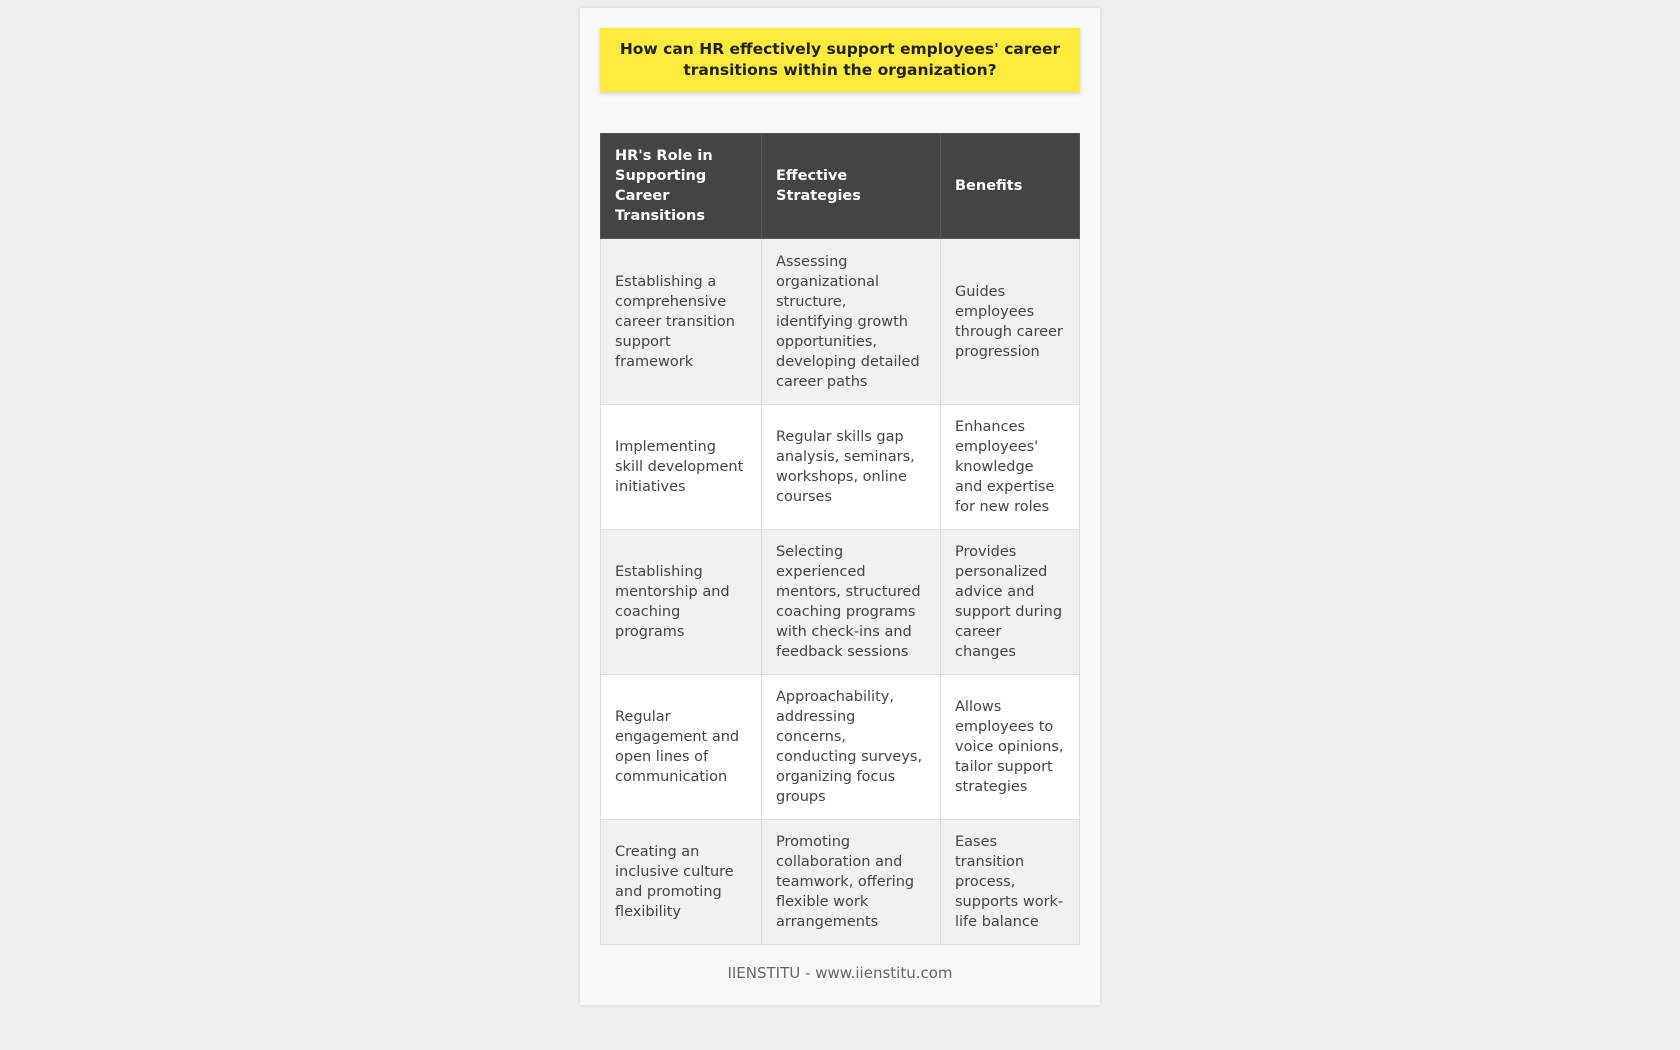  What do you see at coordinates (1010, 186) in the screenshot?
I see `column-header-benefits: Benefits` at bounding box center [1010, 186].